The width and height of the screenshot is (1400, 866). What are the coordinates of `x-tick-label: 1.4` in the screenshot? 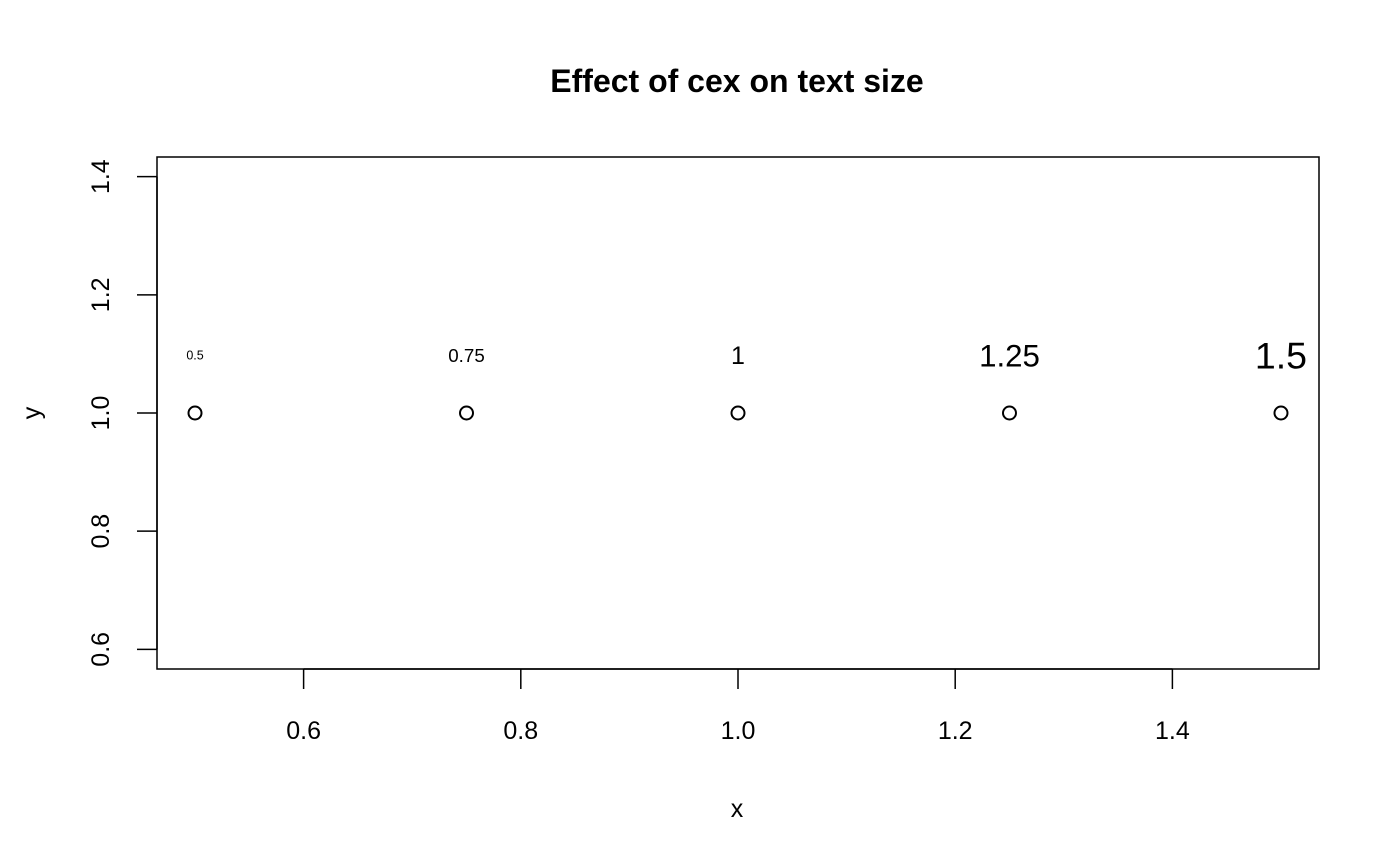 It's located at (1172, 731).